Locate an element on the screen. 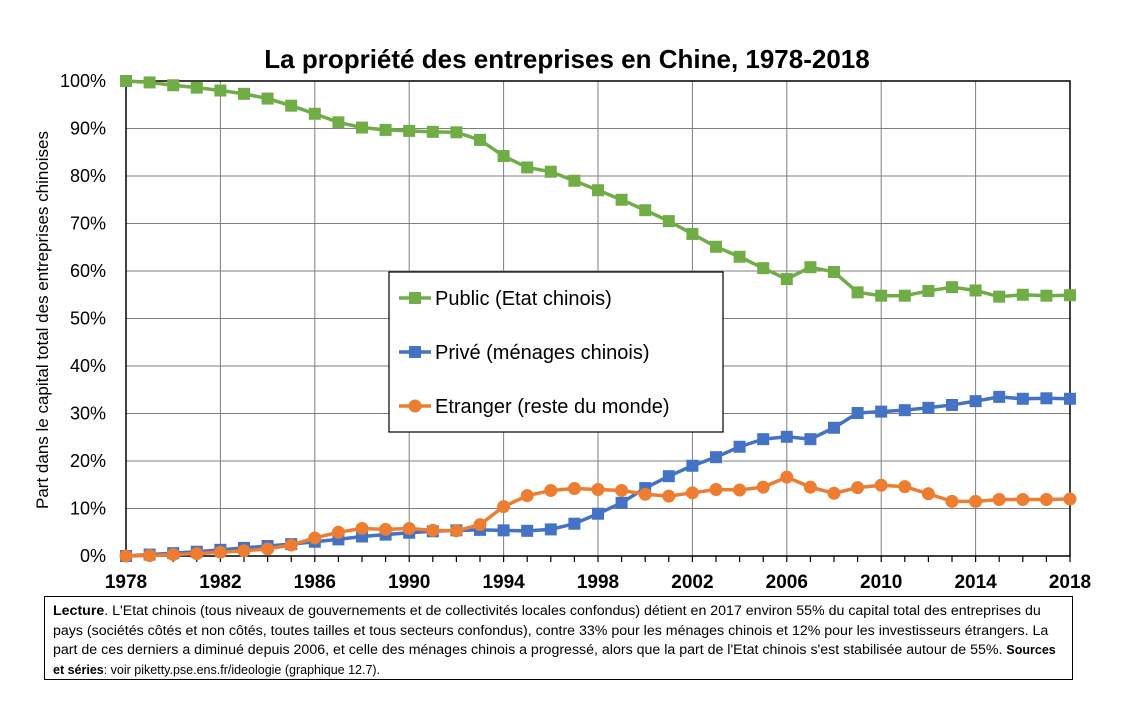 Image resolution: width=1128 pixels, height=703 pixels. x-tick-label: 1994 is located at coordinates (503, 582).